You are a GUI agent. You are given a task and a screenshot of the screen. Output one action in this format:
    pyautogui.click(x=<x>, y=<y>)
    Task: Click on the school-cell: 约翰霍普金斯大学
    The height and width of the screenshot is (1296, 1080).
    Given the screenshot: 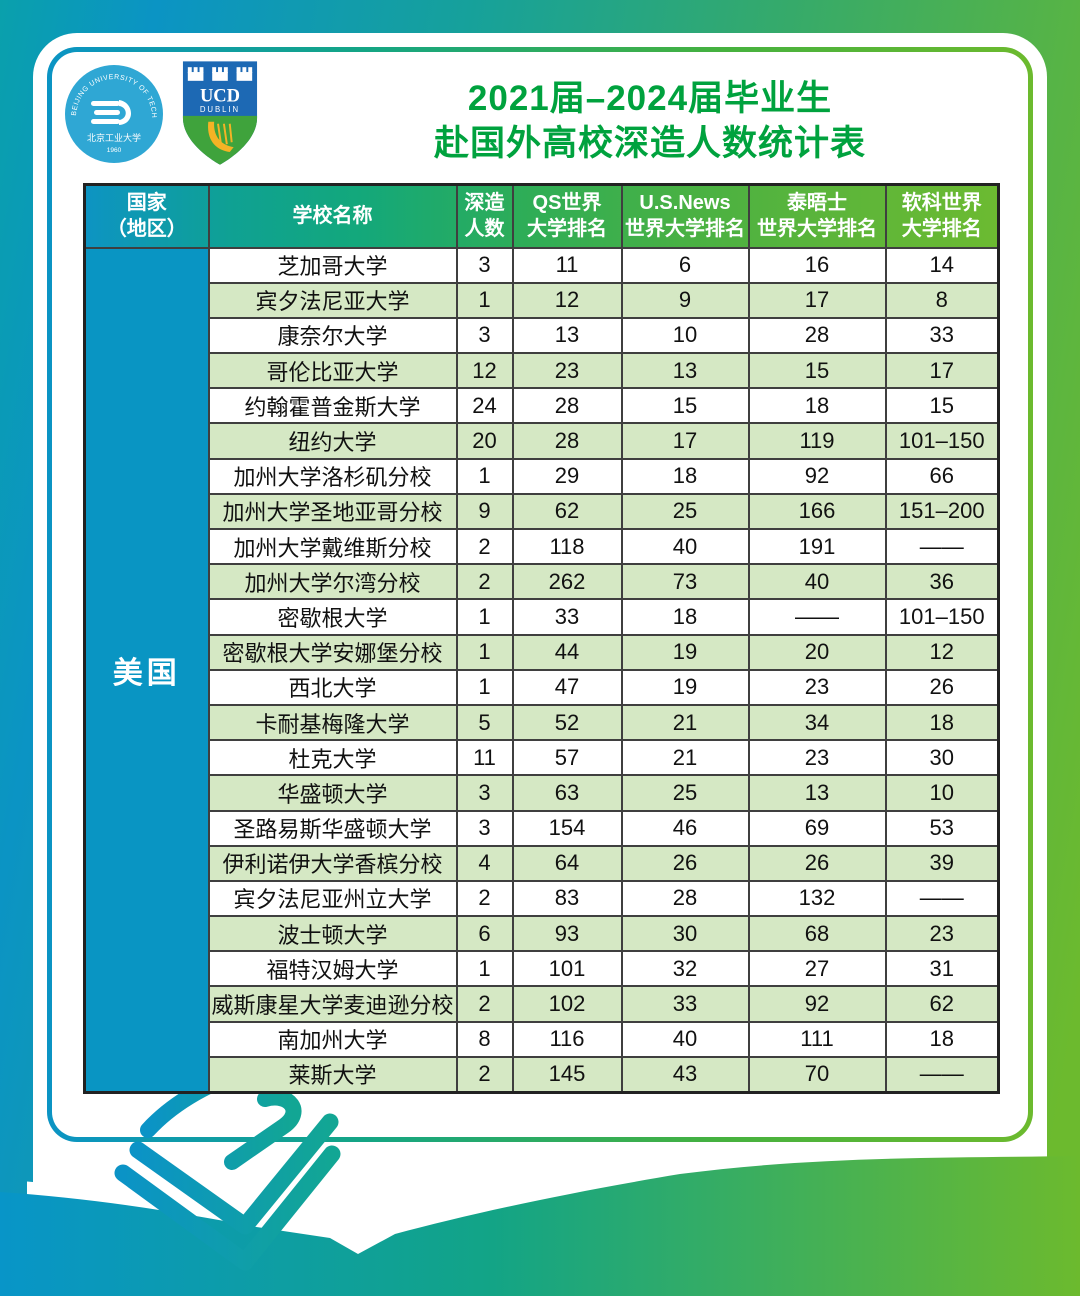 What is the action you would take?
    pyautogui.click(x=332, y=406)
    